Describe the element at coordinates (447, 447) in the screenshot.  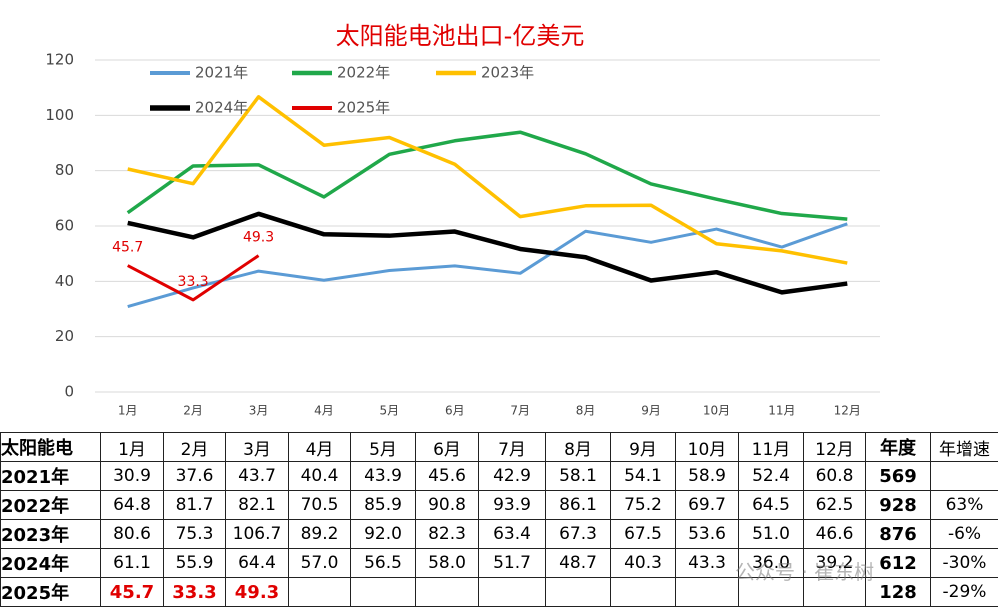
I see `header-cell: 6月` at that location.